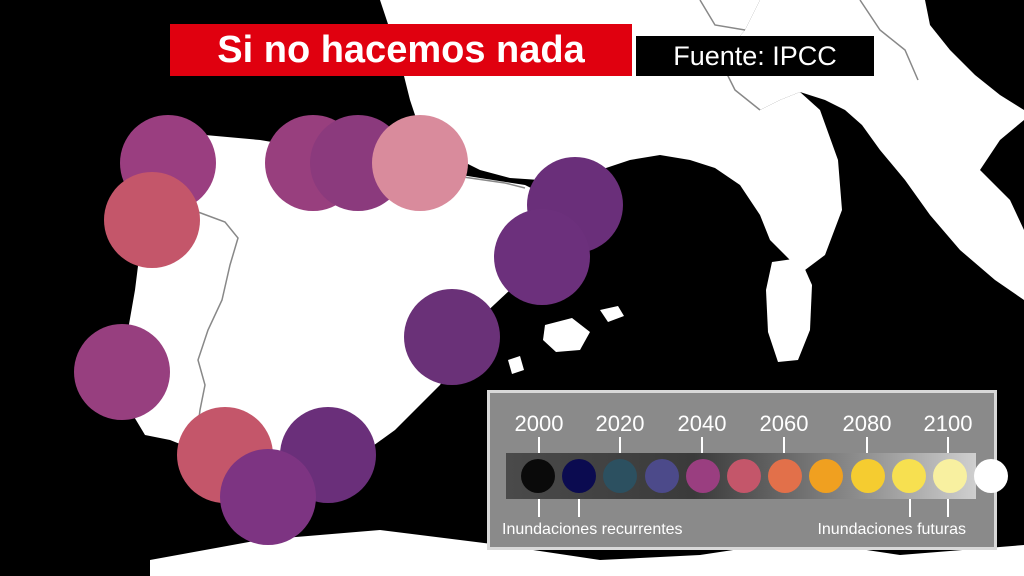  Describe the element at coordinates (755, 56) in the screenshot. I see `source-label: Fuente: IPCC` at that location.